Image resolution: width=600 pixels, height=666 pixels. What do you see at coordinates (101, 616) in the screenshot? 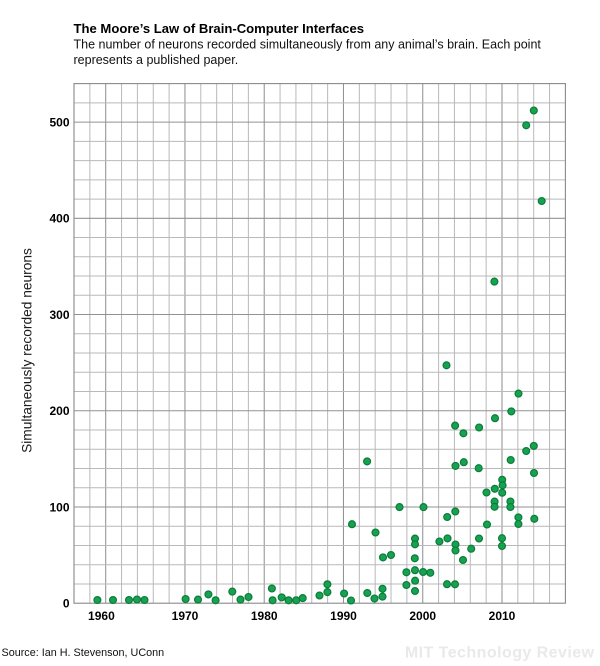
I see `svg-text: 1960` at bounding box center [101, 616].